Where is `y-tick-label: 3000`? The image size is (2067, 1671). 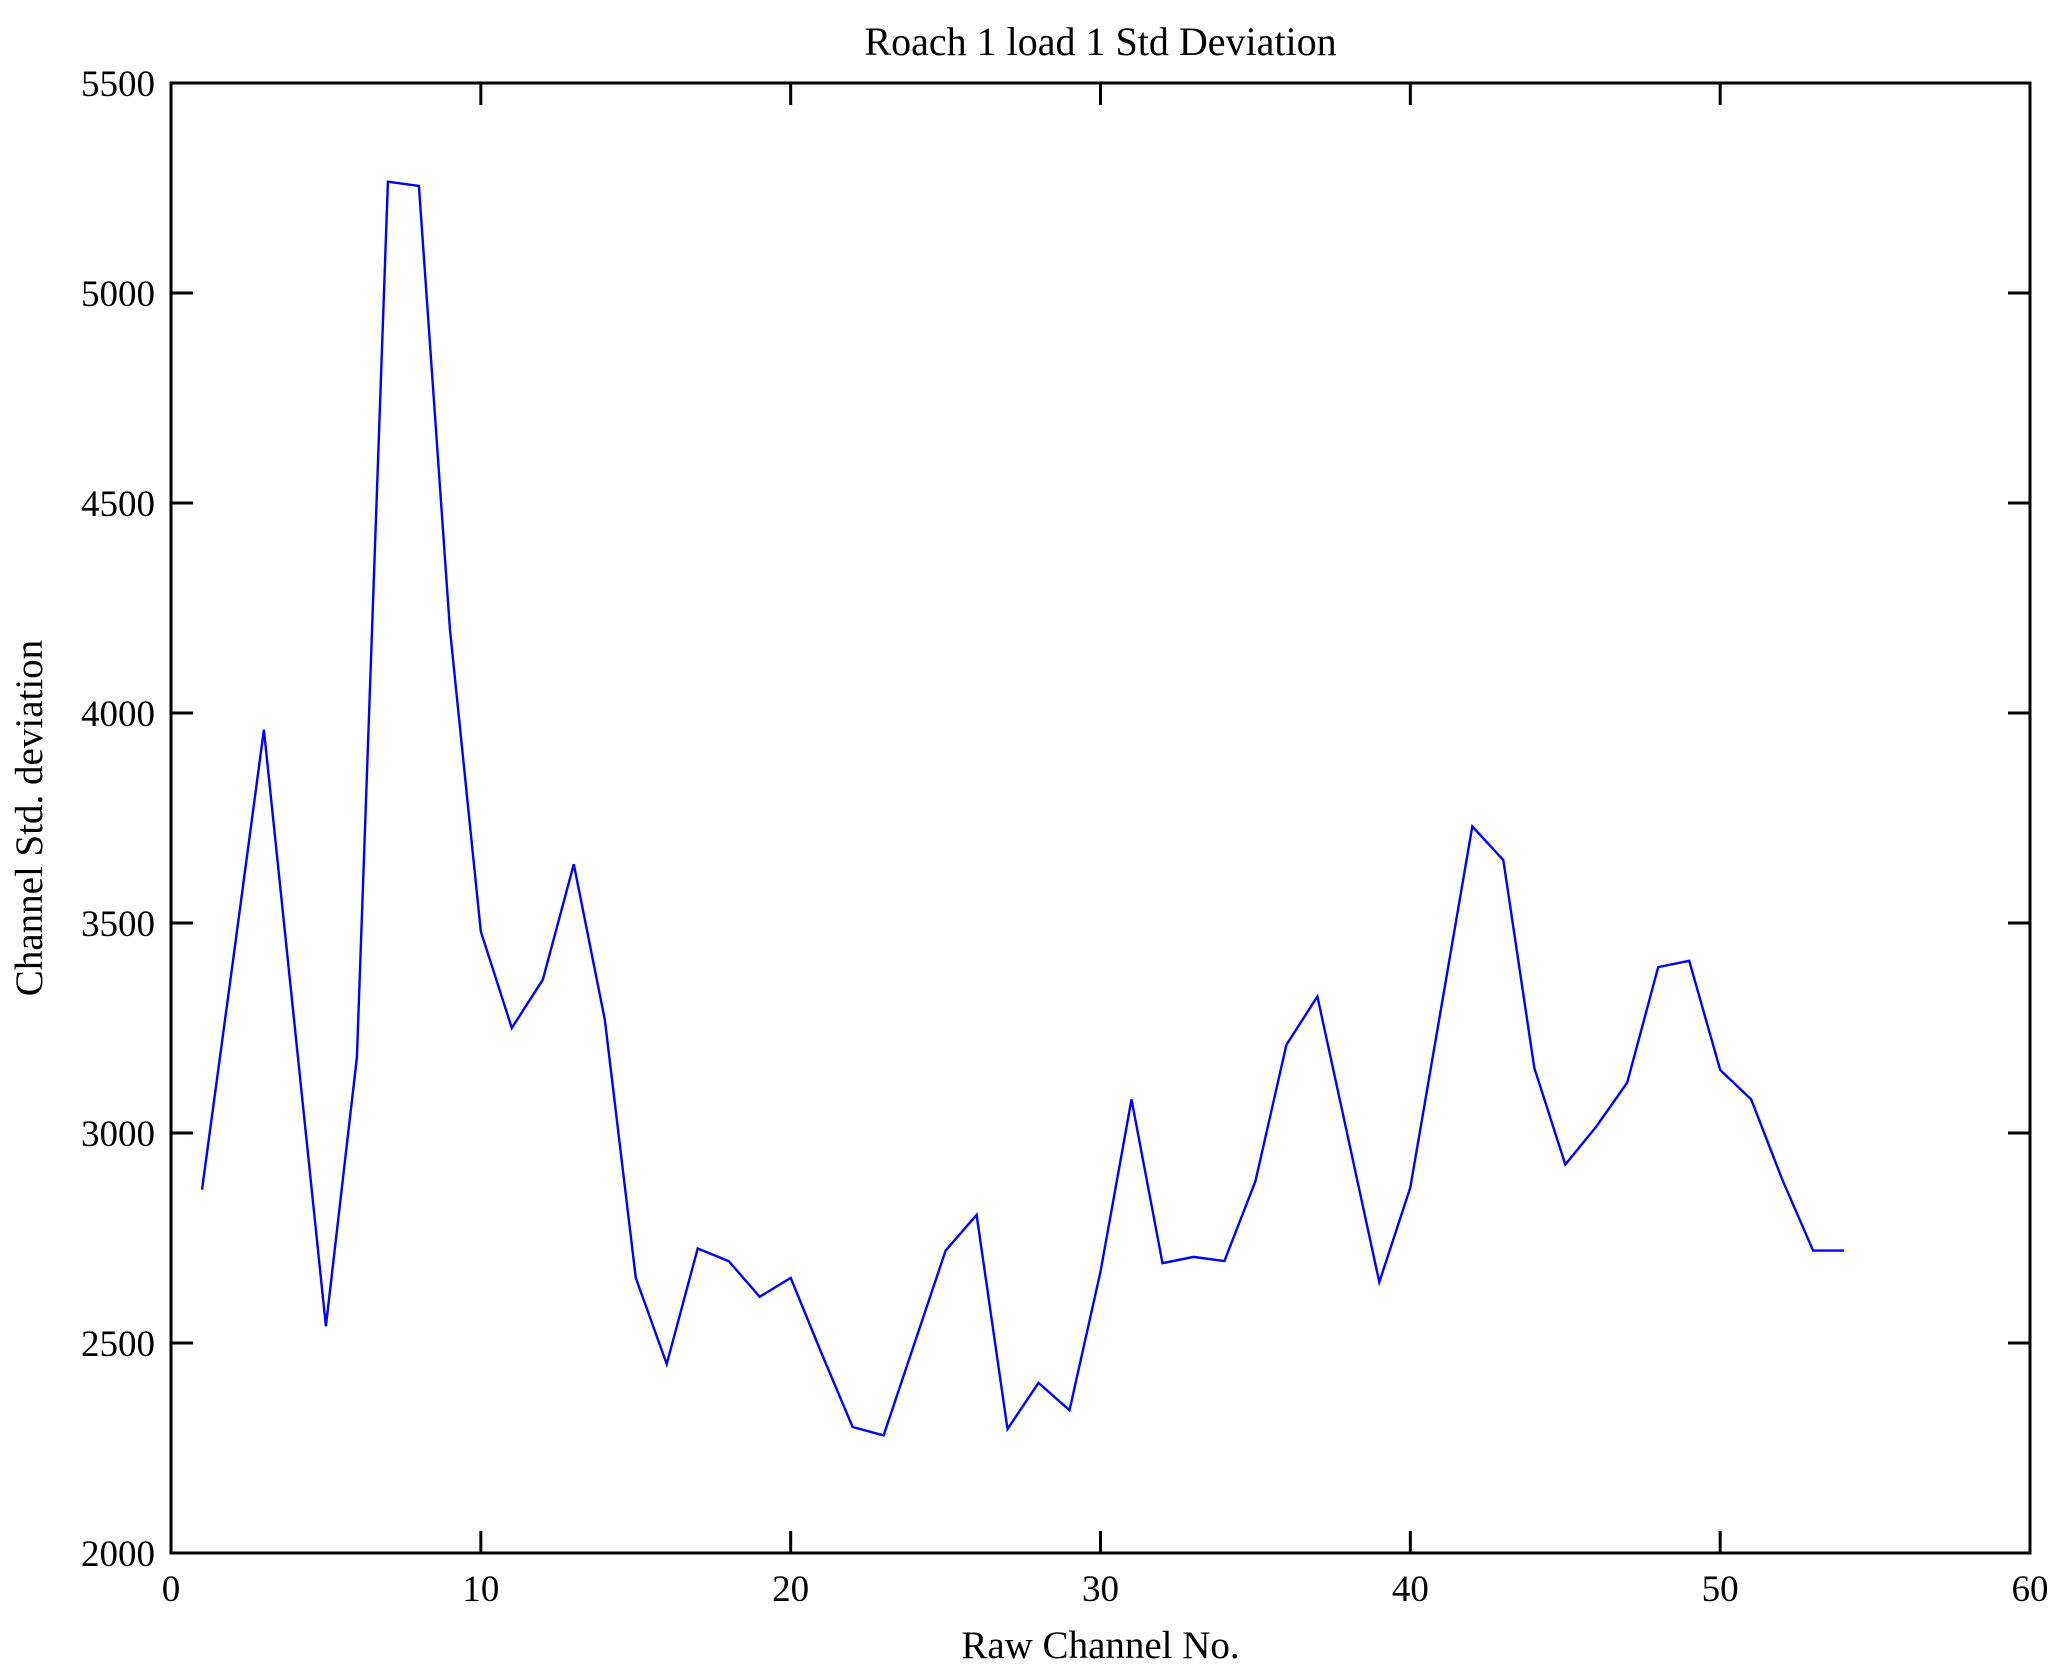 y-tick-label: 3000 is located at coordinates (118, 1134).